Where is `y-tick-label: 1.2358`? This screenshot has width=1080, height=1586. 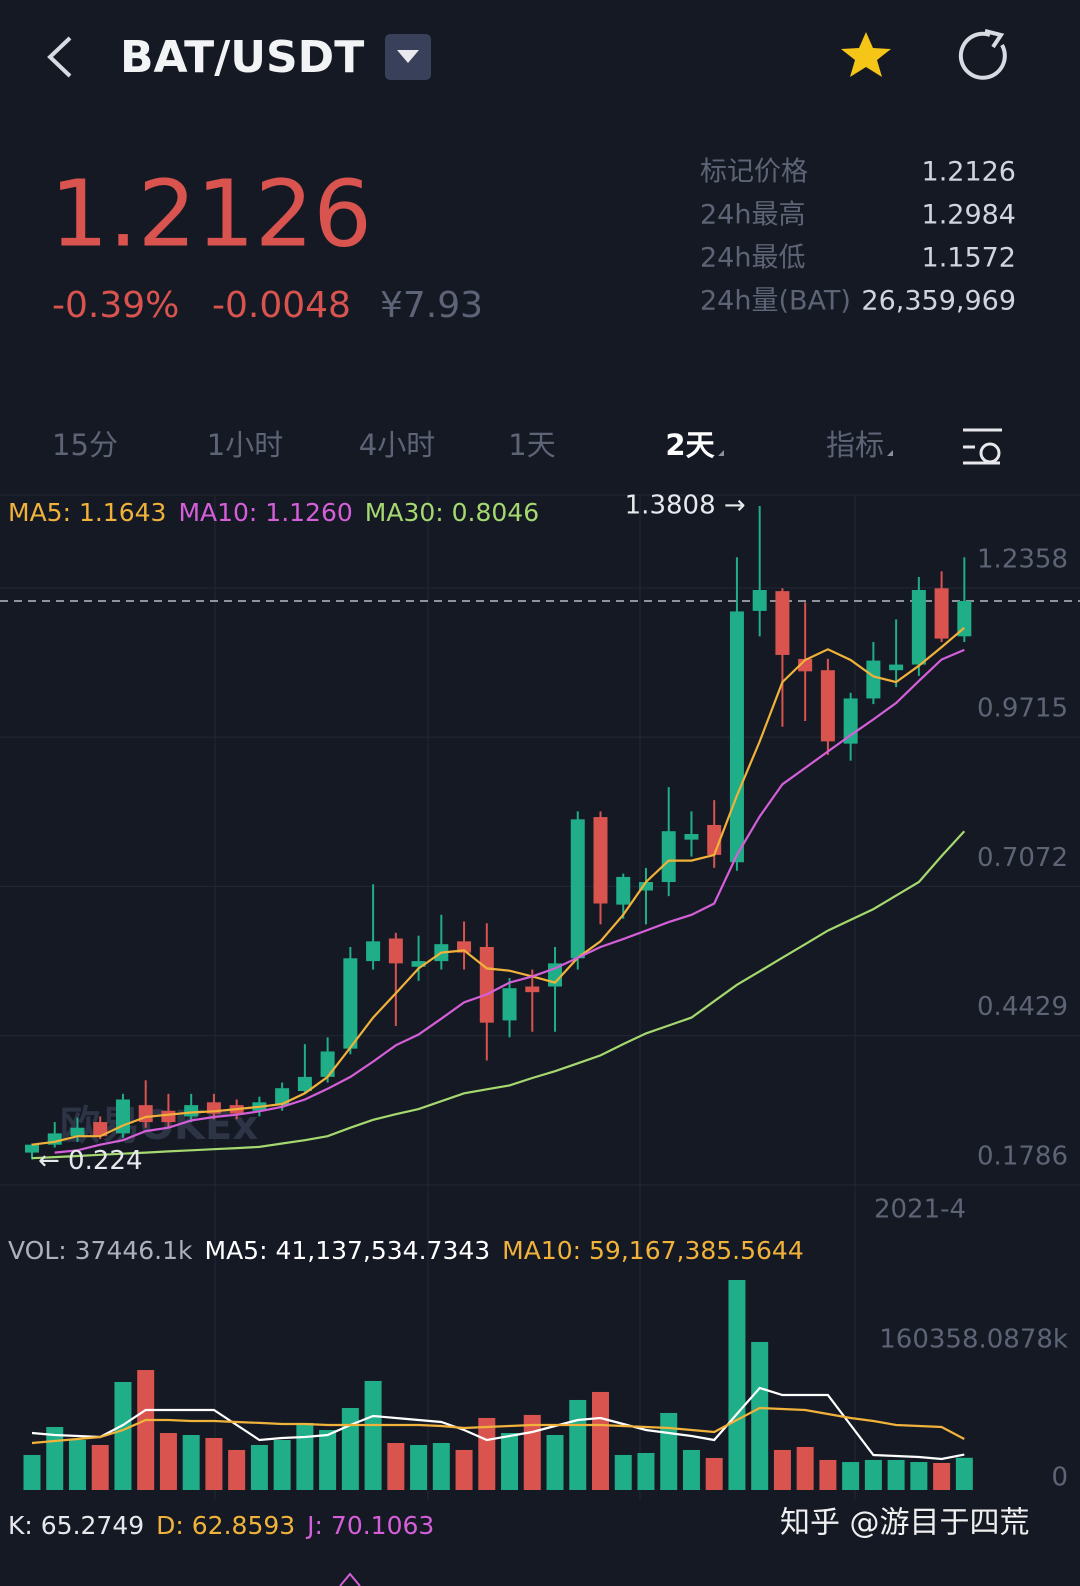
y-tick-label: 1.2358 is located at coordinates (1022, 559).